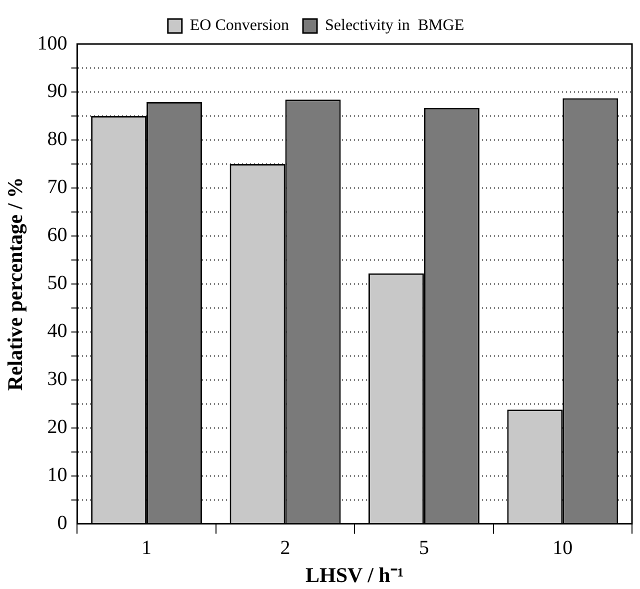 This screenshot has height=589, width=640. What do you see at coordinates (285, 548) in the screenshot?
I see `x-tick-label: 2` at bounding box center [285, 548].